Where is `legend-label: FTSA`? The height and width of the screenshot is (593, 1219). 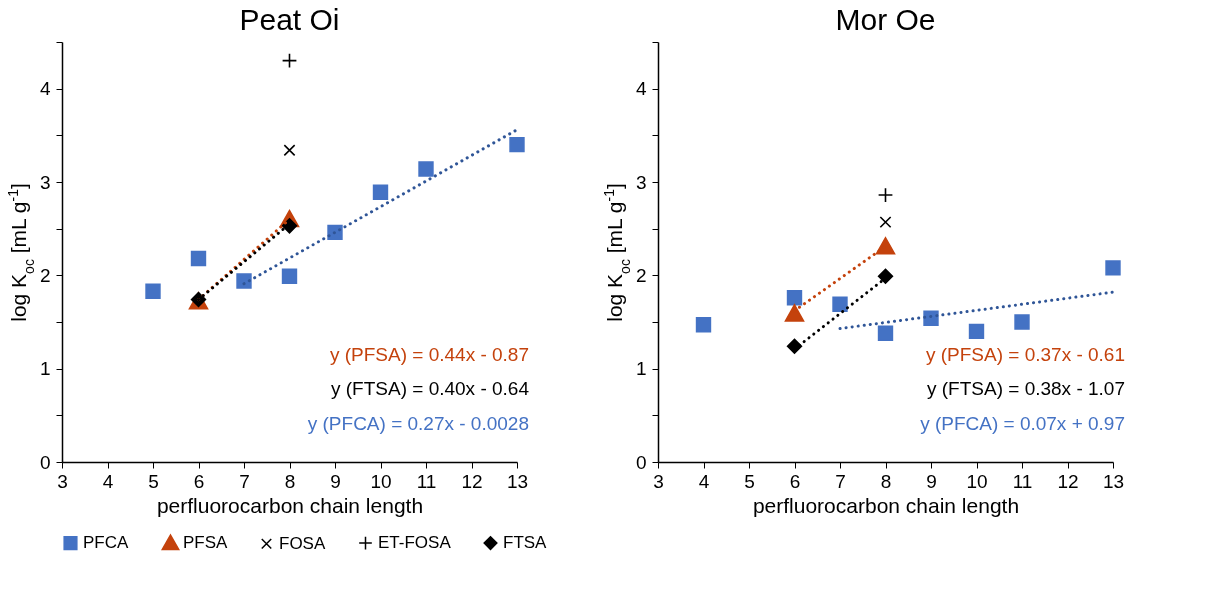
legend-label: FTSA is located at coordinates (525, 543).